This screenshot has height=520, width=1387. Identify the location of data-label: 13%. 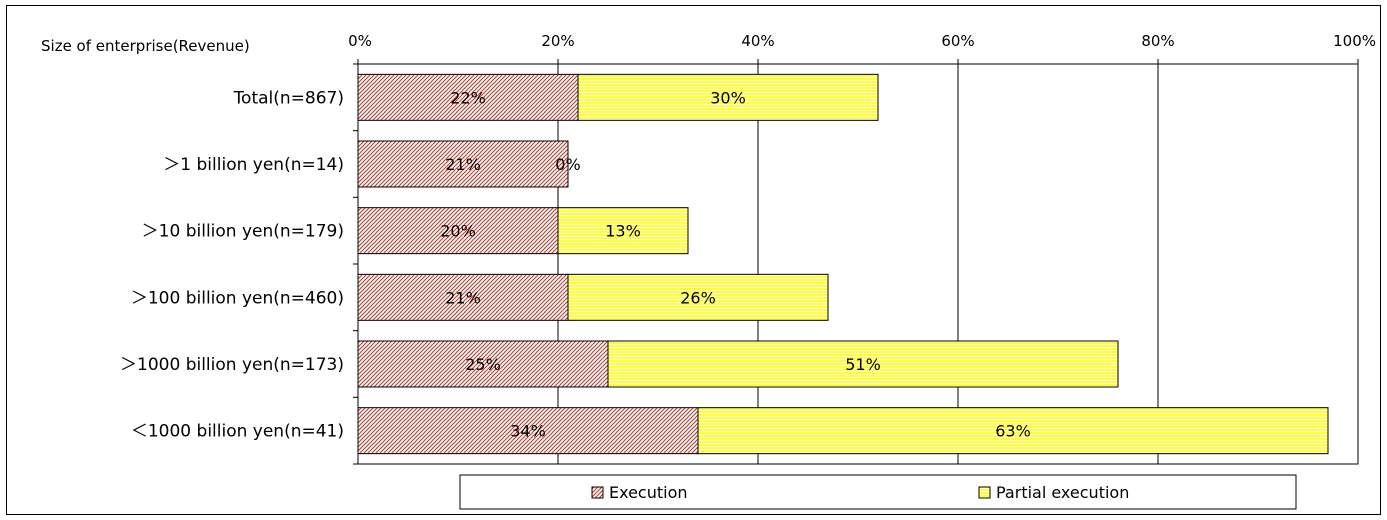
(623, 231).